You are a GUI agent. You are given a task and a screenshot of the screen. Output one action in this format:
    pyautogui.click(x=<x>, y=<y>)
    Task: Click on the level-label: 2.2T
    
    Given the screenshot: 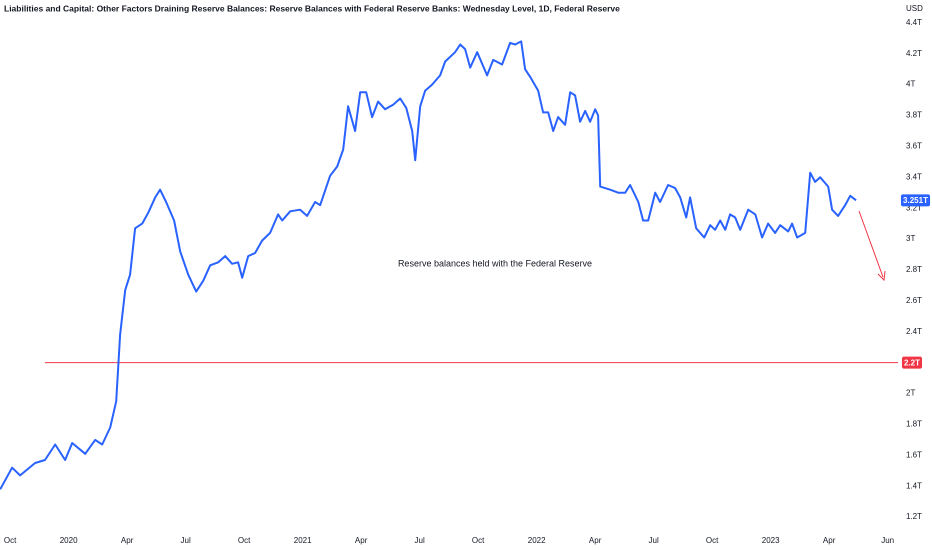 What is the action you would take?
    pyautogui.click(x=912, y=362)
    